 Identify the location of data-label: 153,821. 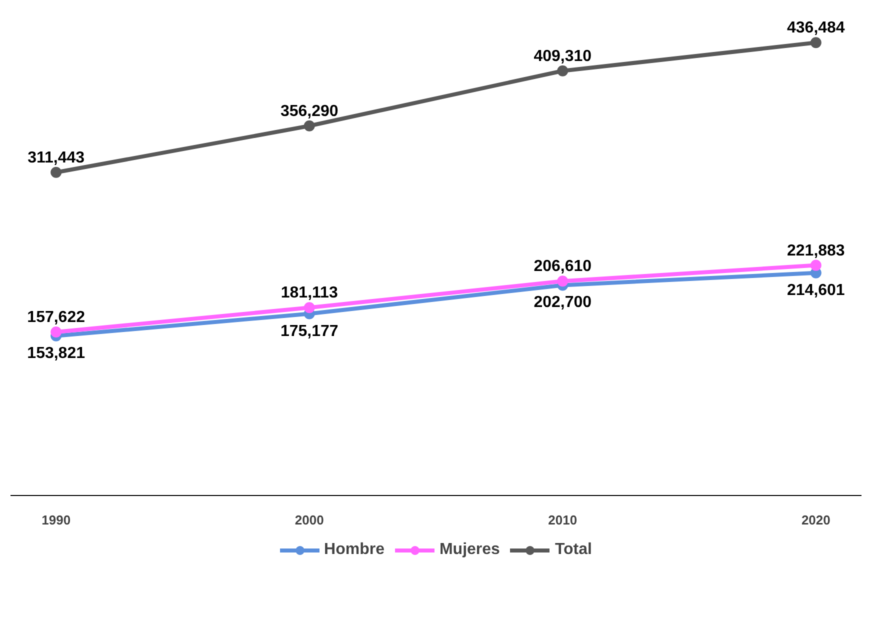
(56, 353).